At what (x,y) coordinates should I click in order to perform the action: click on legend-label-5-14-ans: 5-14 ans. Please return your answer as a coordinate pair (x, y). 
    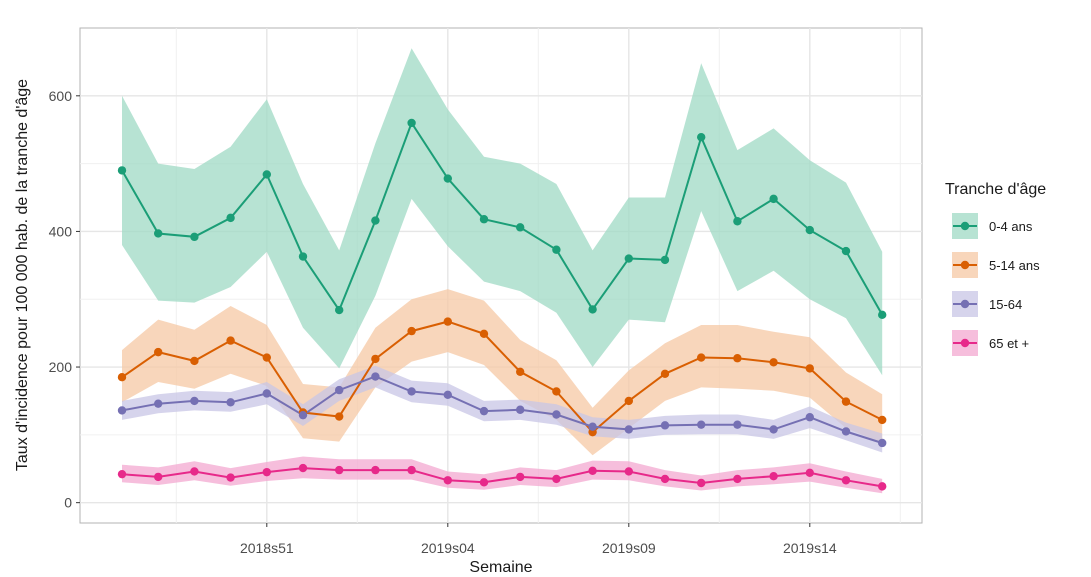
    Looking at the image, I should click on (1014, 265).